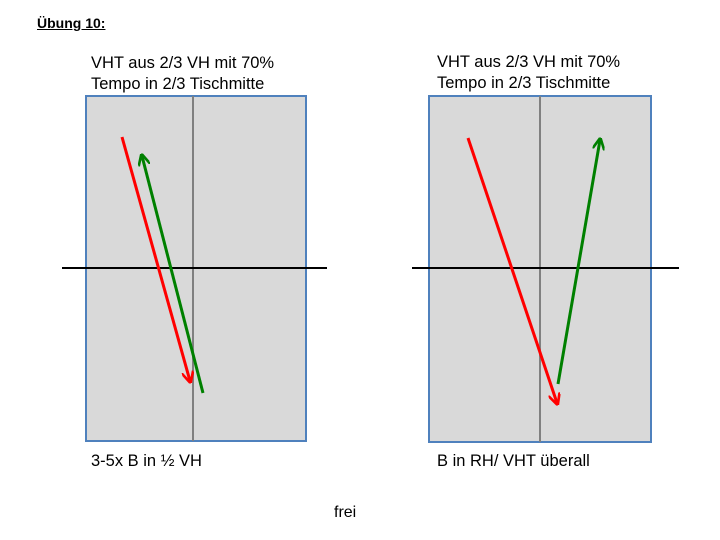  What do you see at coordinates (511, 270) in the screenshot?
I see `right-red-arrow` at bounding box center [511, 270].